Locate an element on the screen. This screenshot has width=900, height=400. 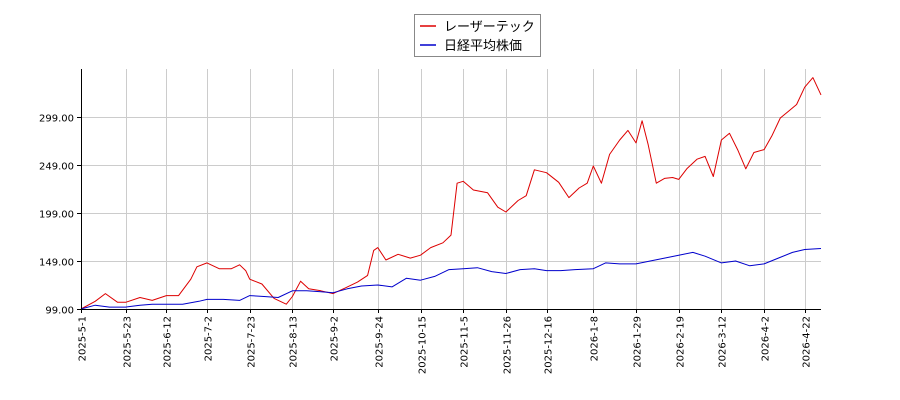
x-tick-label: 2025-11-26 is located at coordinates (508, 345).